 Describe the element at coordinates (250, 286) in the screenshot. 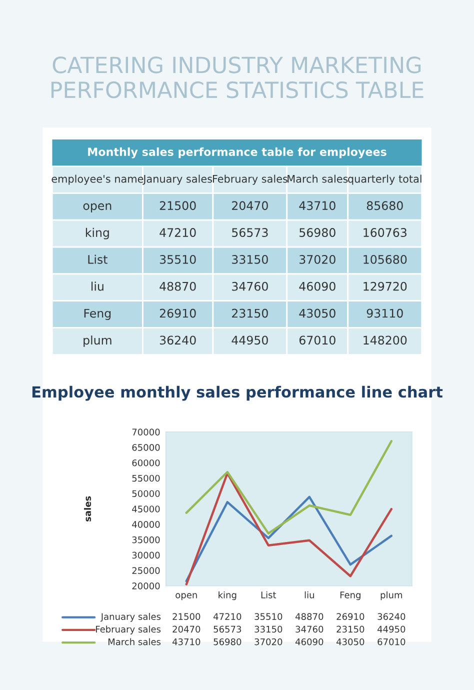

I see `text: 34760` at that location.